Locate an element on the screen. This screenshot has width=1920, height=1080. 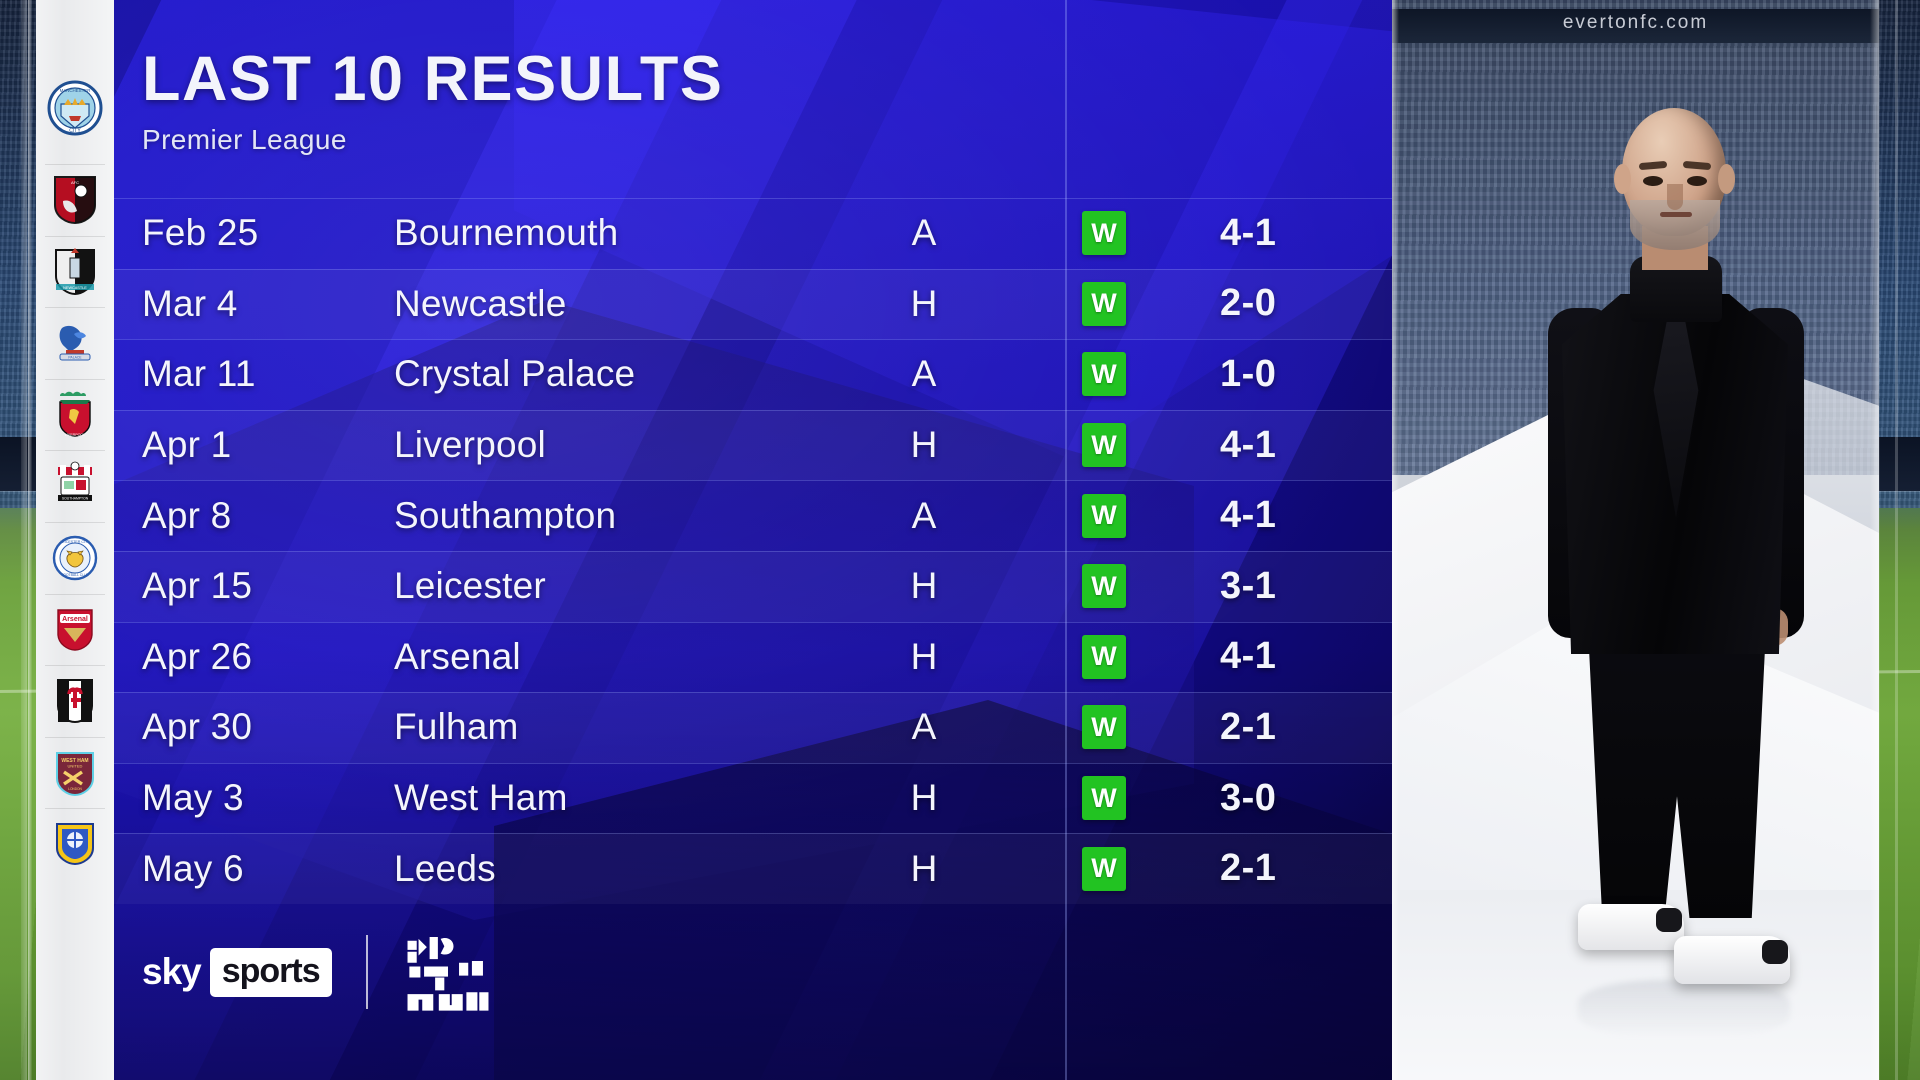
crest-leeds is located at coordinates (75, 844).